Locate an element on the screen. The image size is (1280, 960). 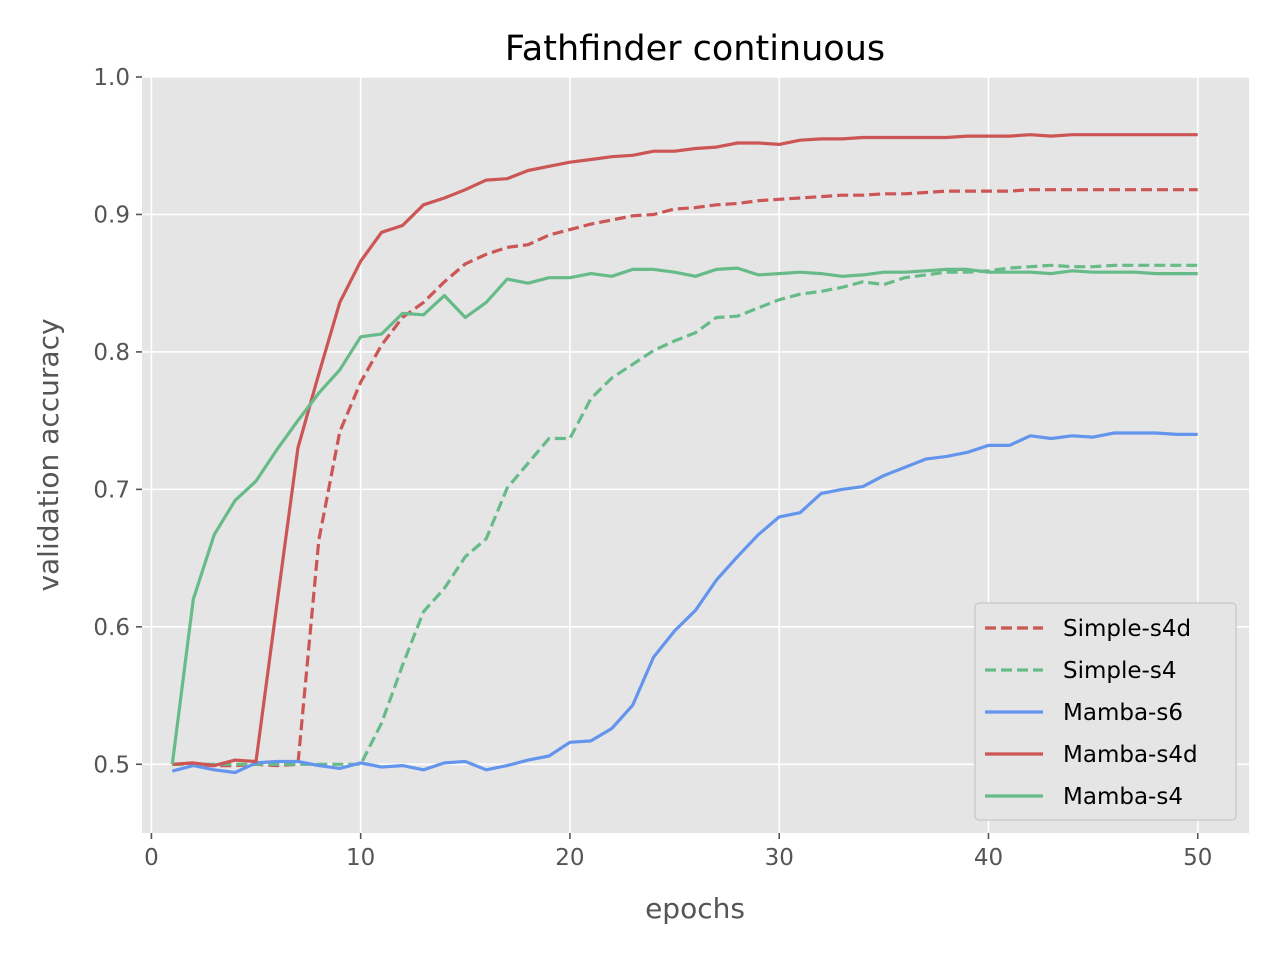
y-tick-label: 0.6 is located at coordinates (111, 628).